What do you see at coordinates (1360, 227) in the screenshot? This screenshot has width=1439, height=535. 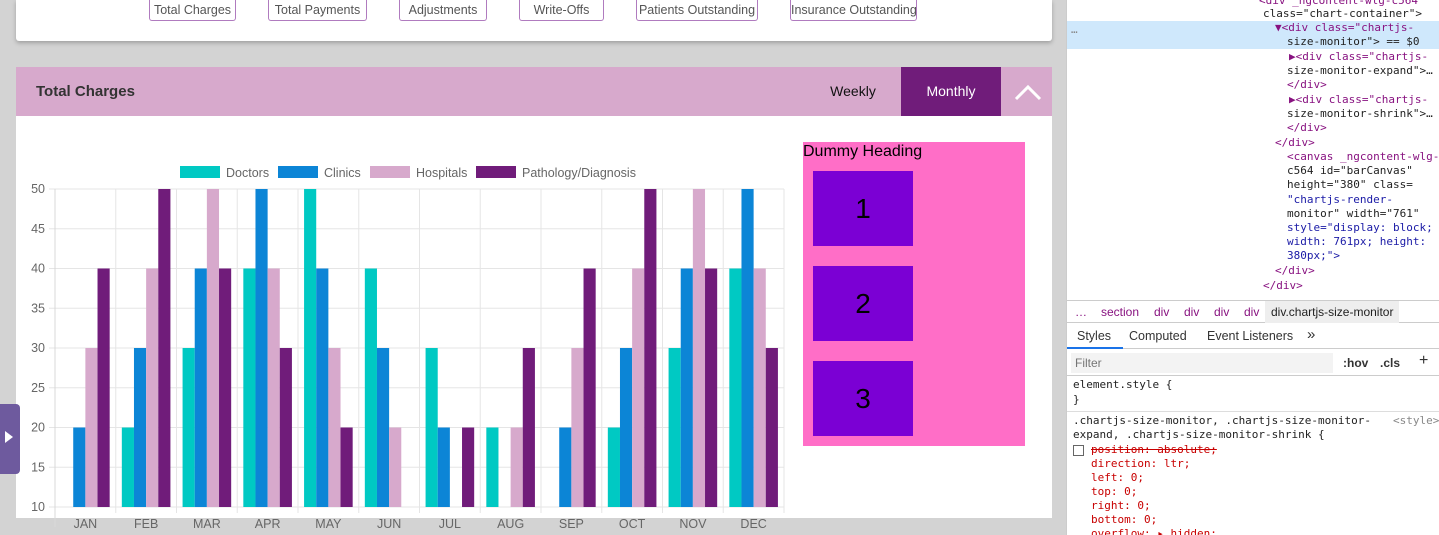 I see `dom-line: style="display: block;` at bounding box center [1360, 227].